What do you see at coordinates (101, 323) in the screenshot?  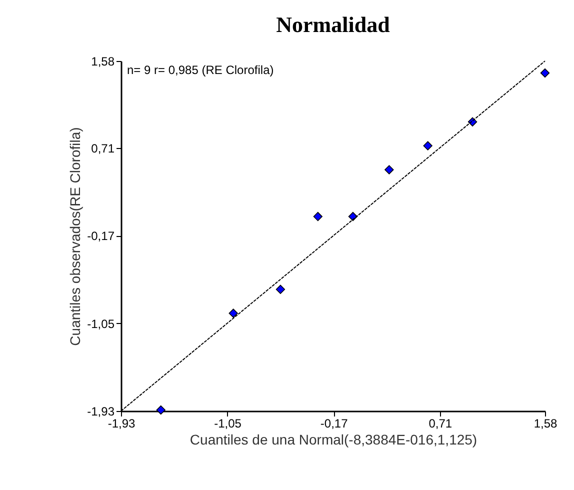 I see `y-tick-label: -1,05` at bounding box center [101, 323].